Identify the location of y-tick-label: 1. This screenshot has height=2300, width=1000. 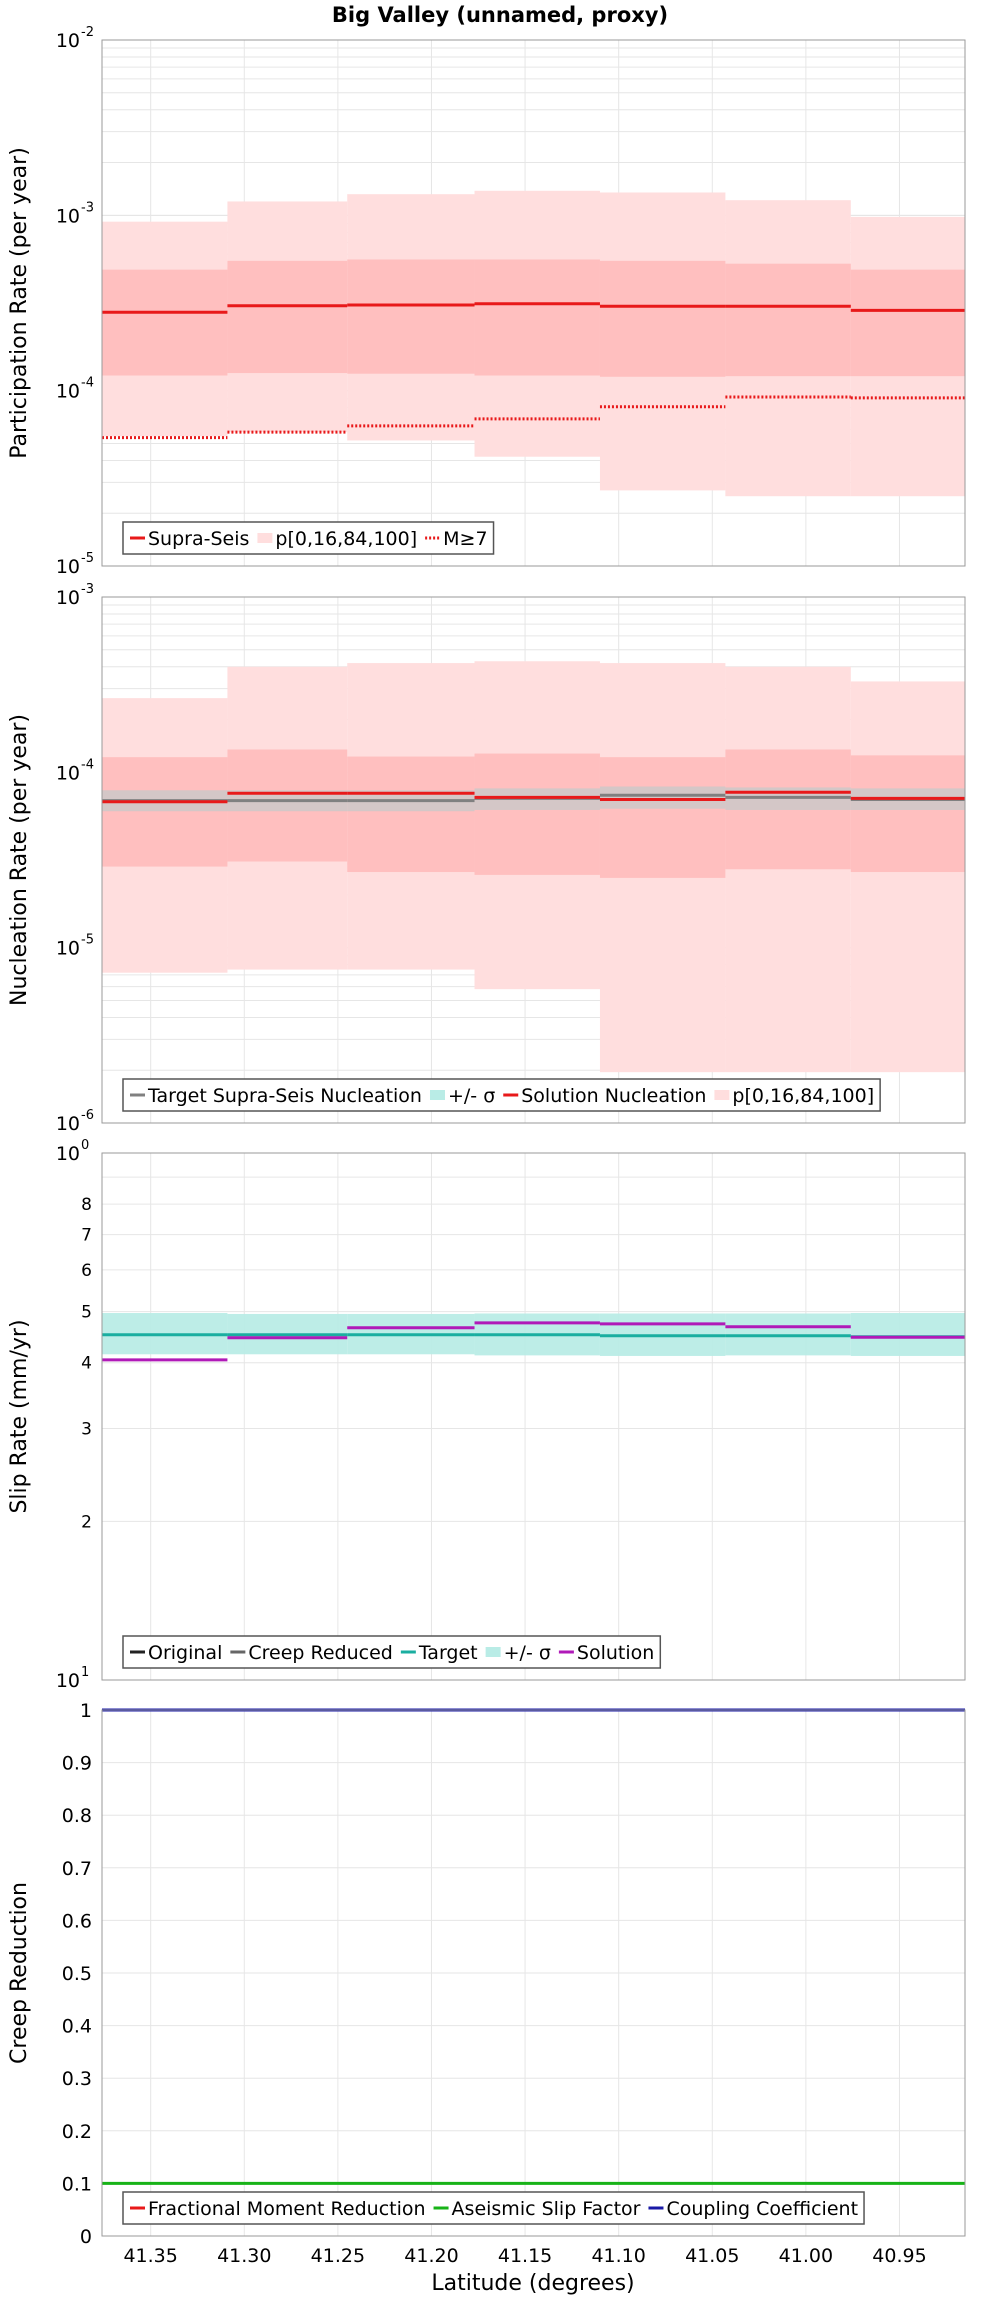
(86, 1711).